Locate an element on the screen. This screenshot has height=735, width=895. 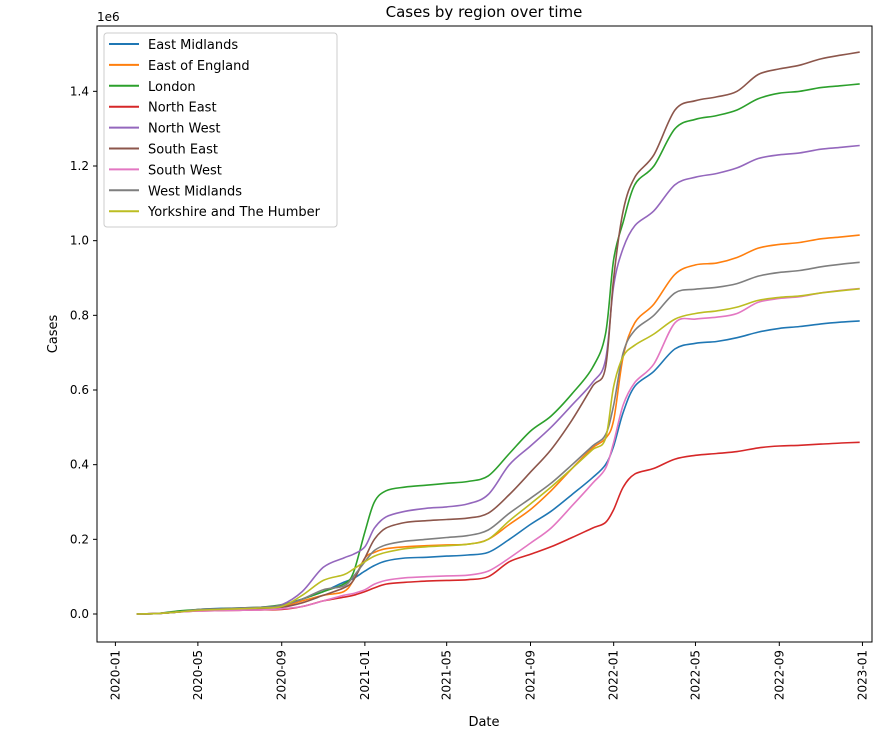
legend-frame is located at coordinates (220, 130).